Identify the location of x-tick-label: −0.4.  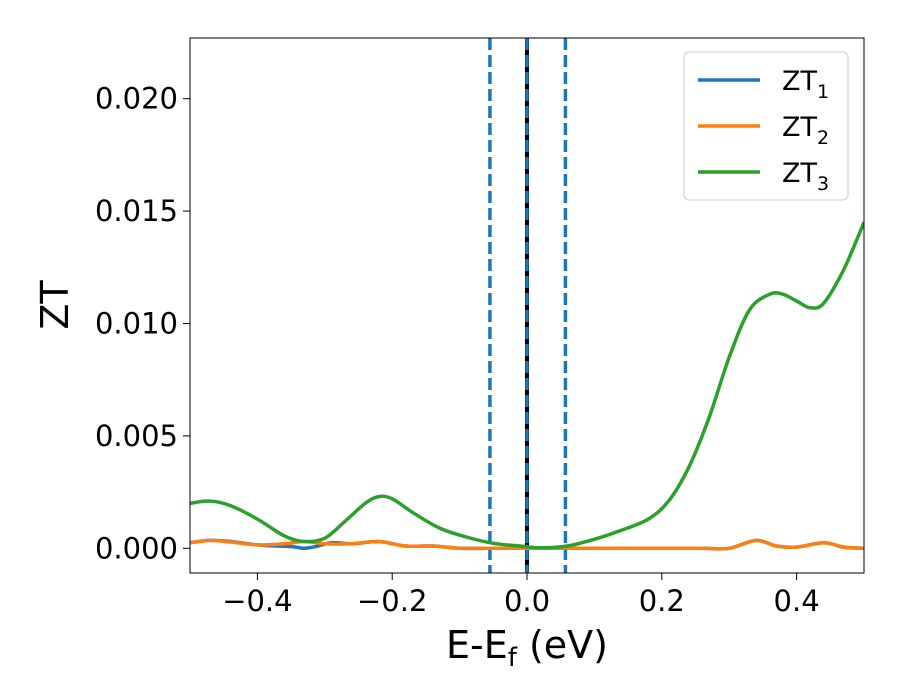
(257, 601).